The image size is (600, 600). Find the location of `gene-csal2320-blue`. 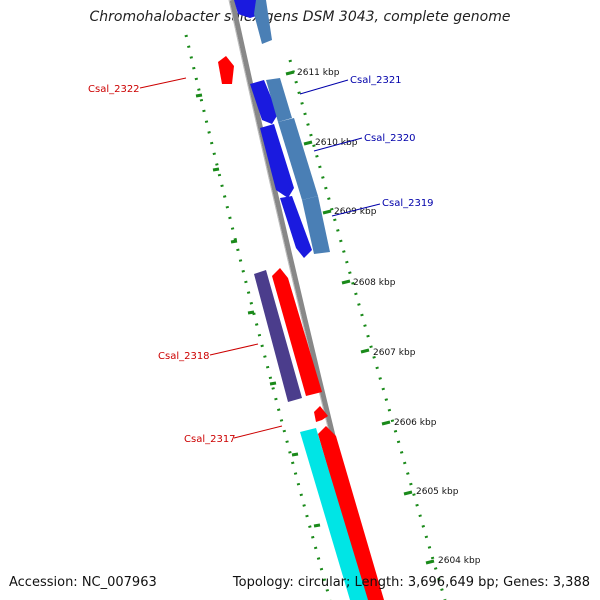

gene-csal2320-blue is located at coordinates (298, 159).